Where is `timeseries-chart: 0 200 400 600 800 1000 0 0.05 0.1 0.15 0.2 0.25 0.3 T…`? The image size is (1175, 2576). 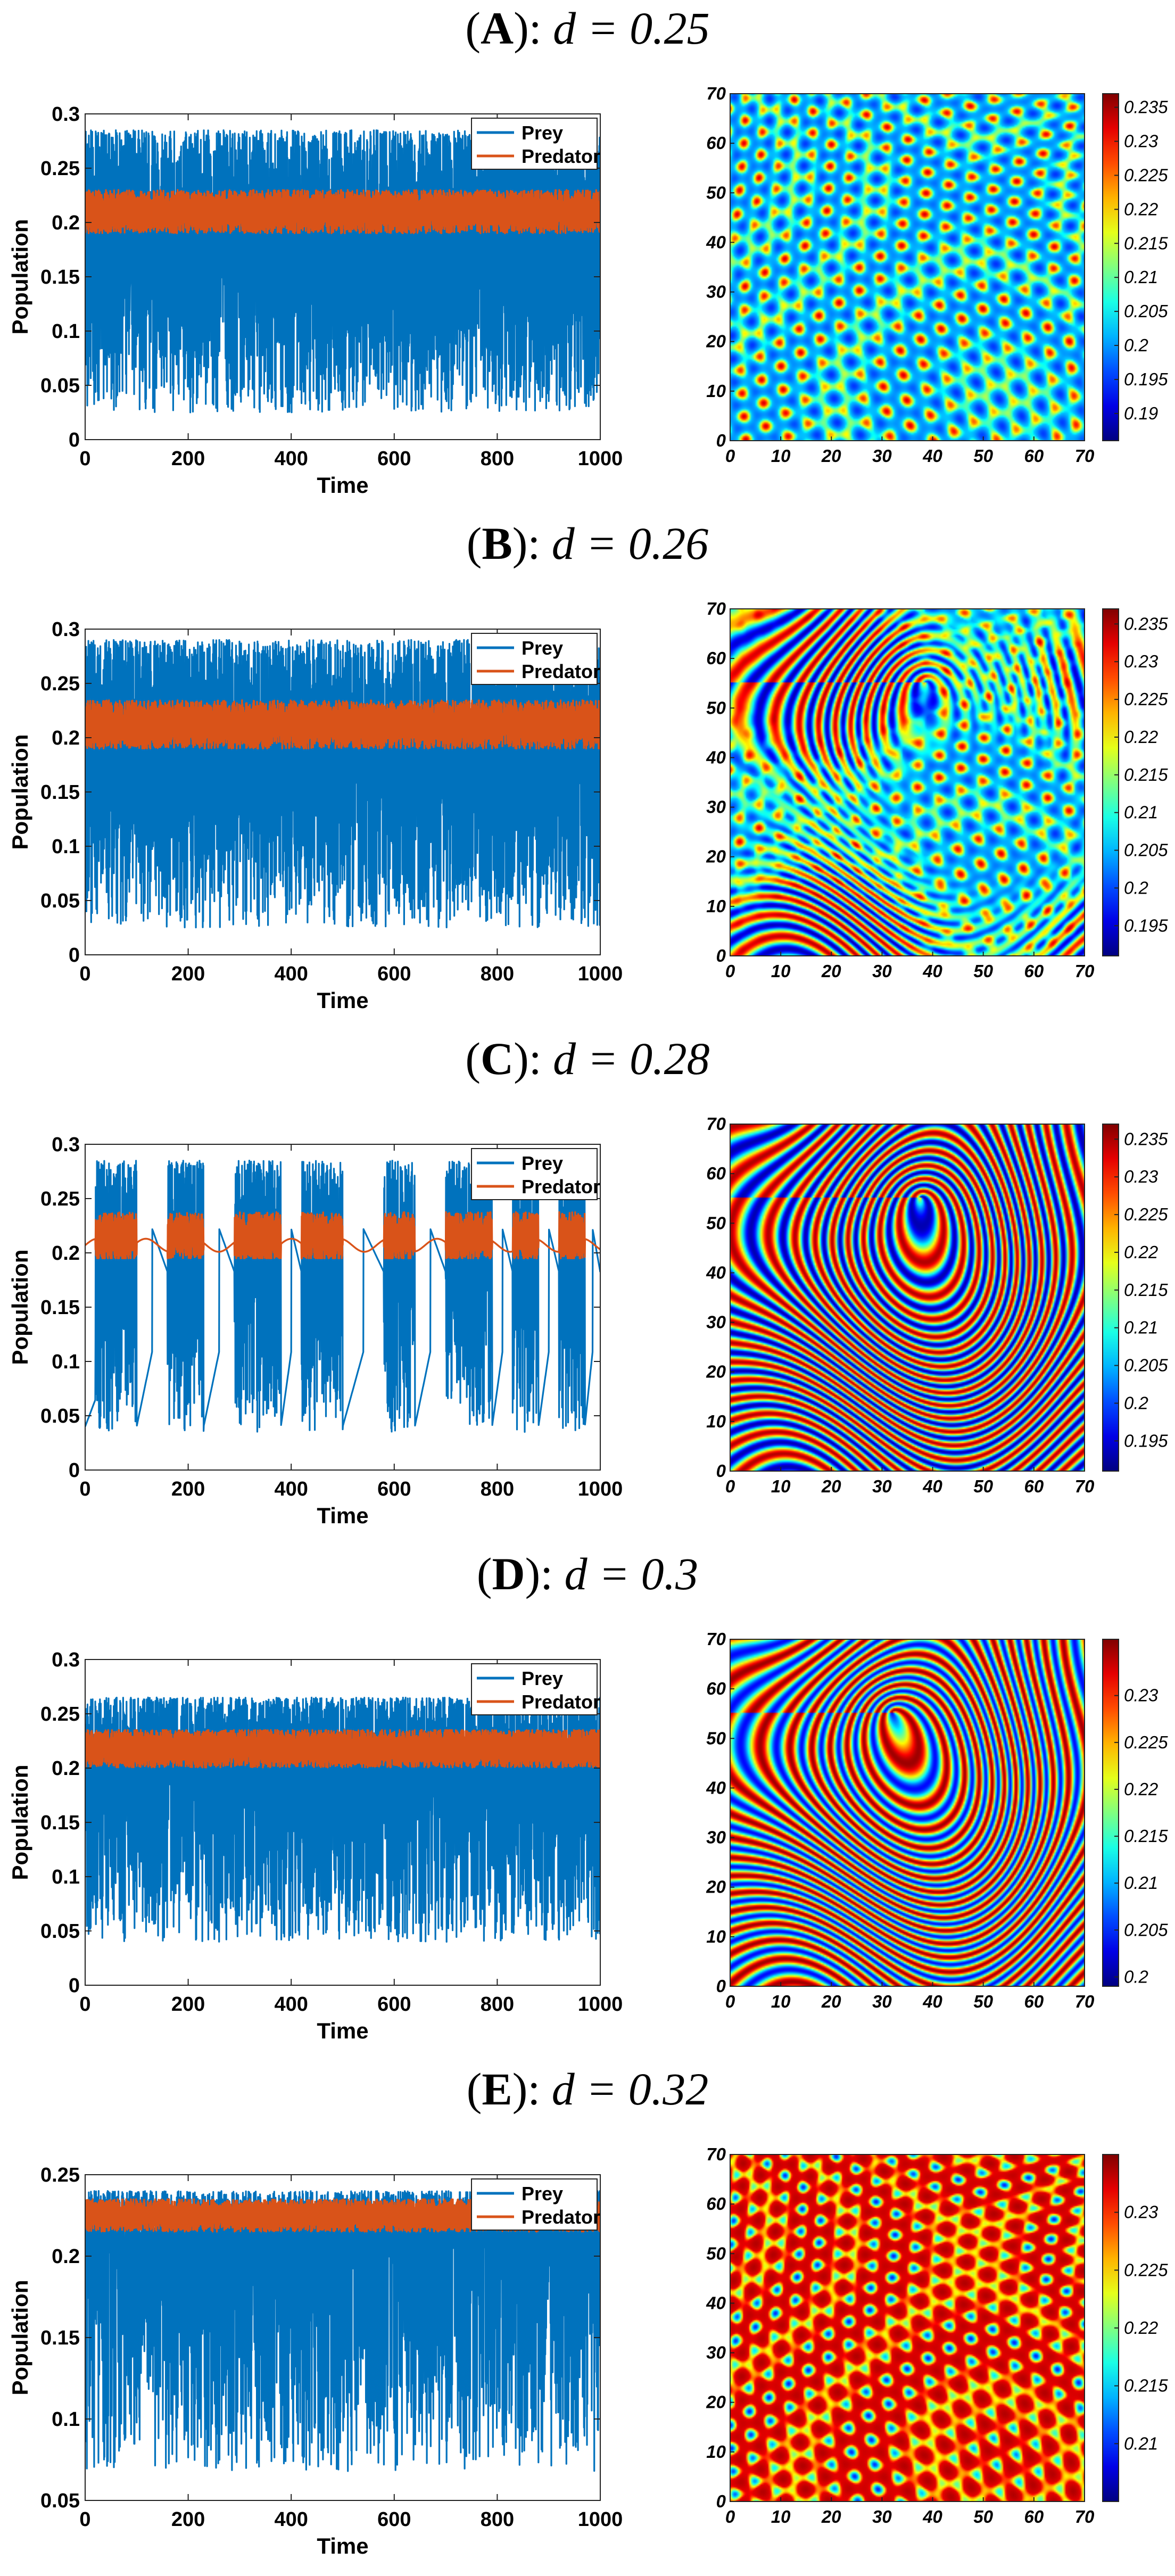 timeseries-chart: 0 200 400 600 800 1000 0 0.05 0.1 0.15 0.2 0.25 0.3 T… is located at coordinates (315, 1331).